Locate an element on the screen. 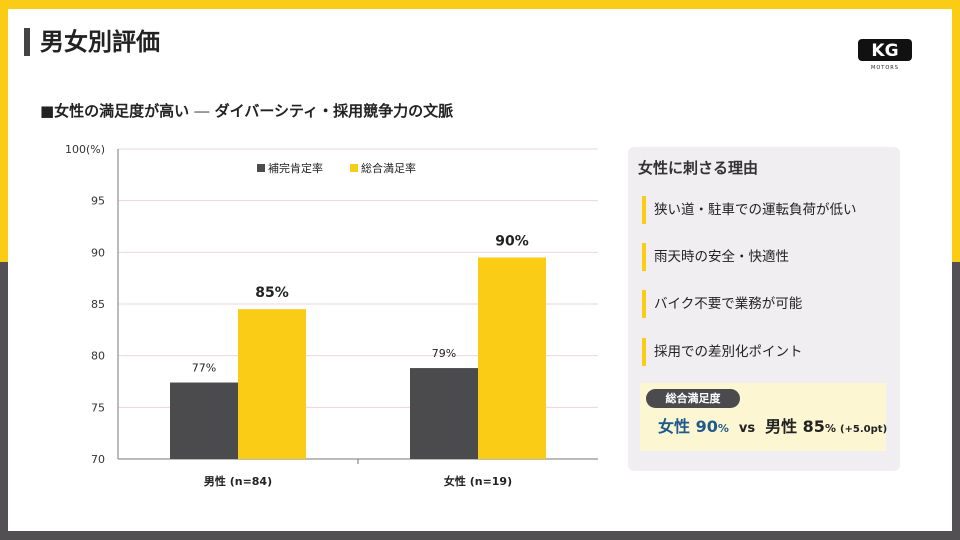 This screenshot has height=540, width=960. legend-label: 総合満足率 is located at coordinates (388, 168).